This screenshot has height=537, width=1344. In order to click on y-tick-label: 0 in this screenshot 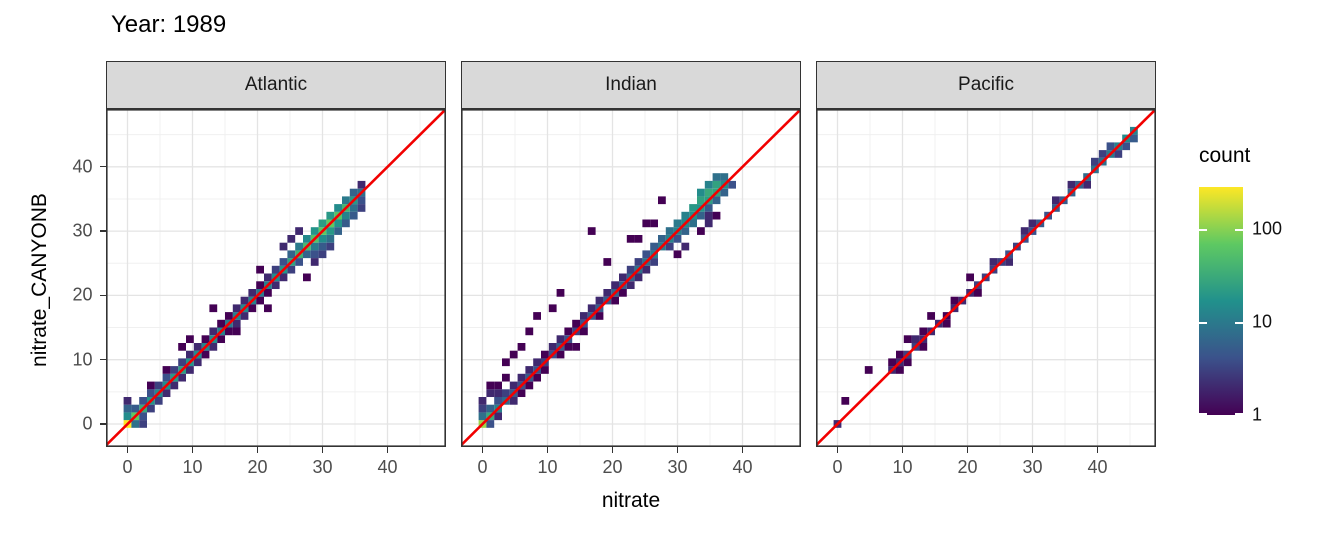, I will do `click(87, 423)`.